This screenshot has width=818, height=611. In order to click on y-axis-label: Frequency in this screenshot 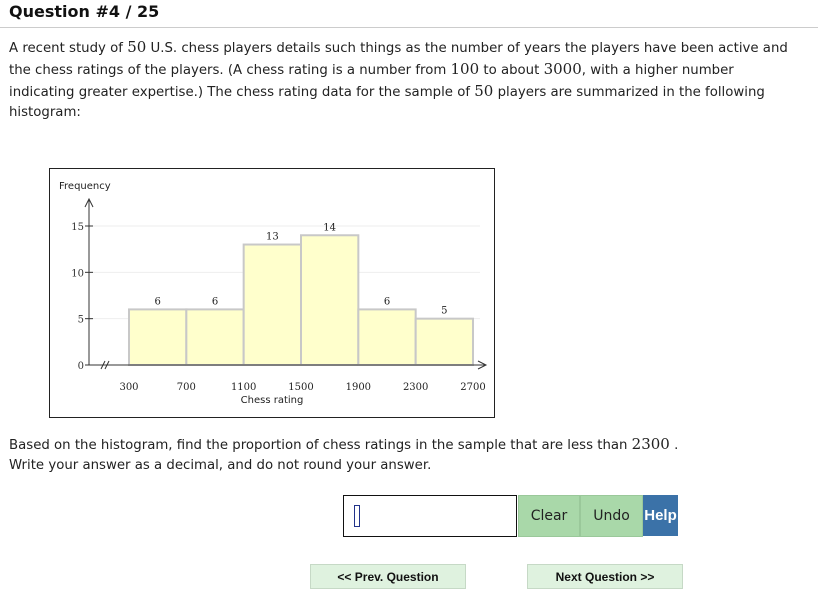, I will do `click(85, 186)`.